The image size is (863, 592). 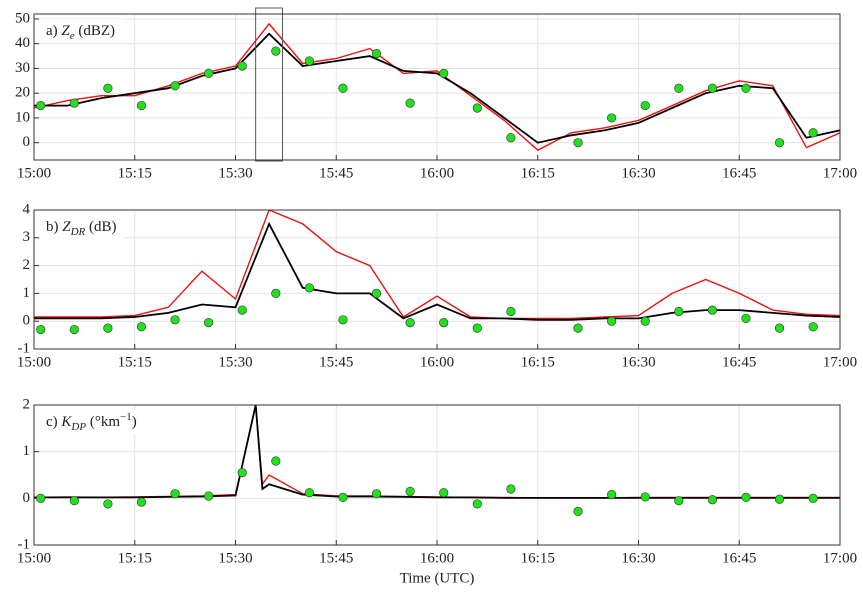 I want to click on y-tick-label: 20, so click(x=22, y=93).